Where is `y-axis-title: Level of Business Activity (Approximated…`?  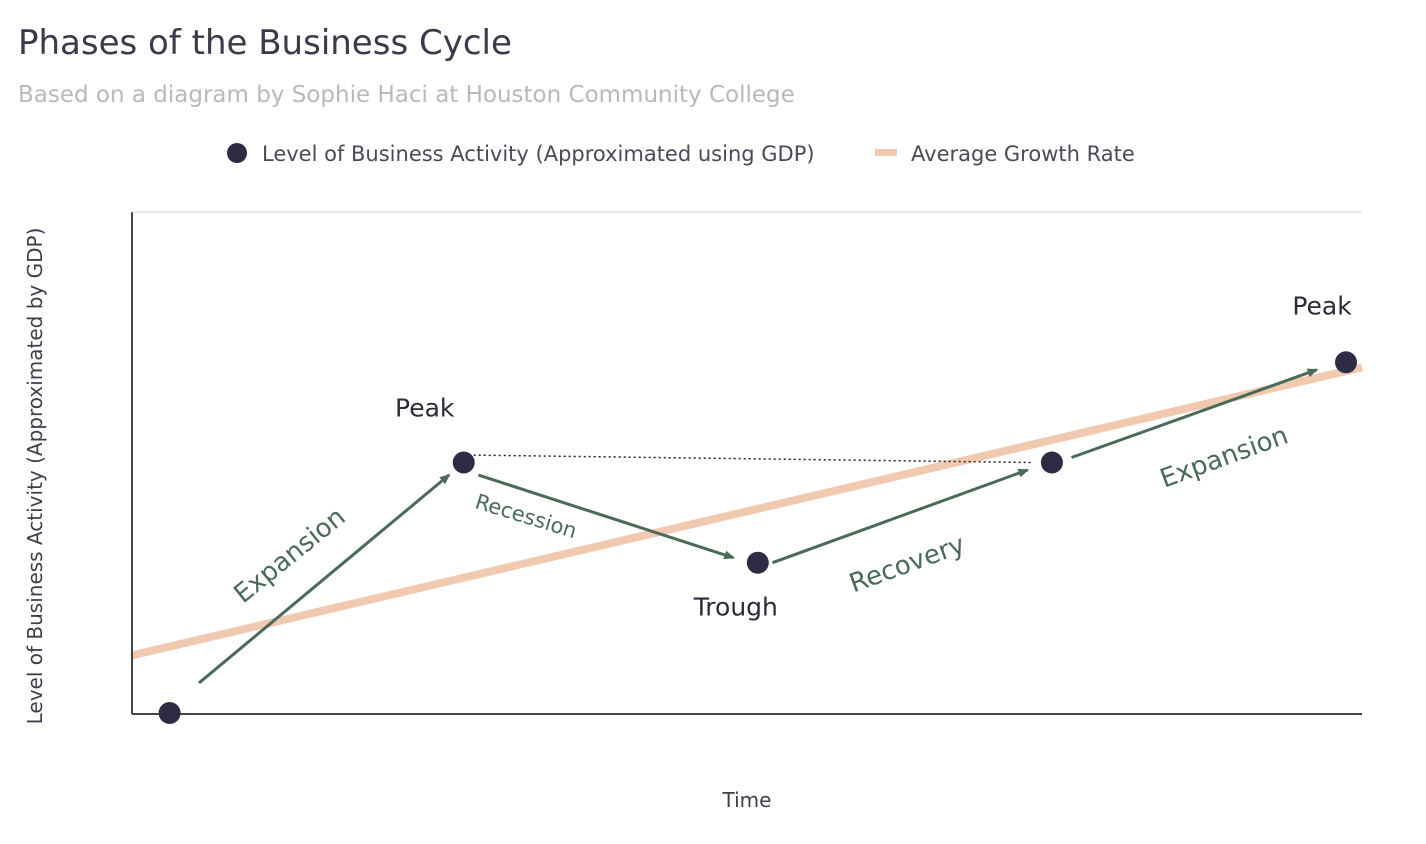 y-axis-title: Level of Business Activity (Approximated… is located at coordinates (35, 476).